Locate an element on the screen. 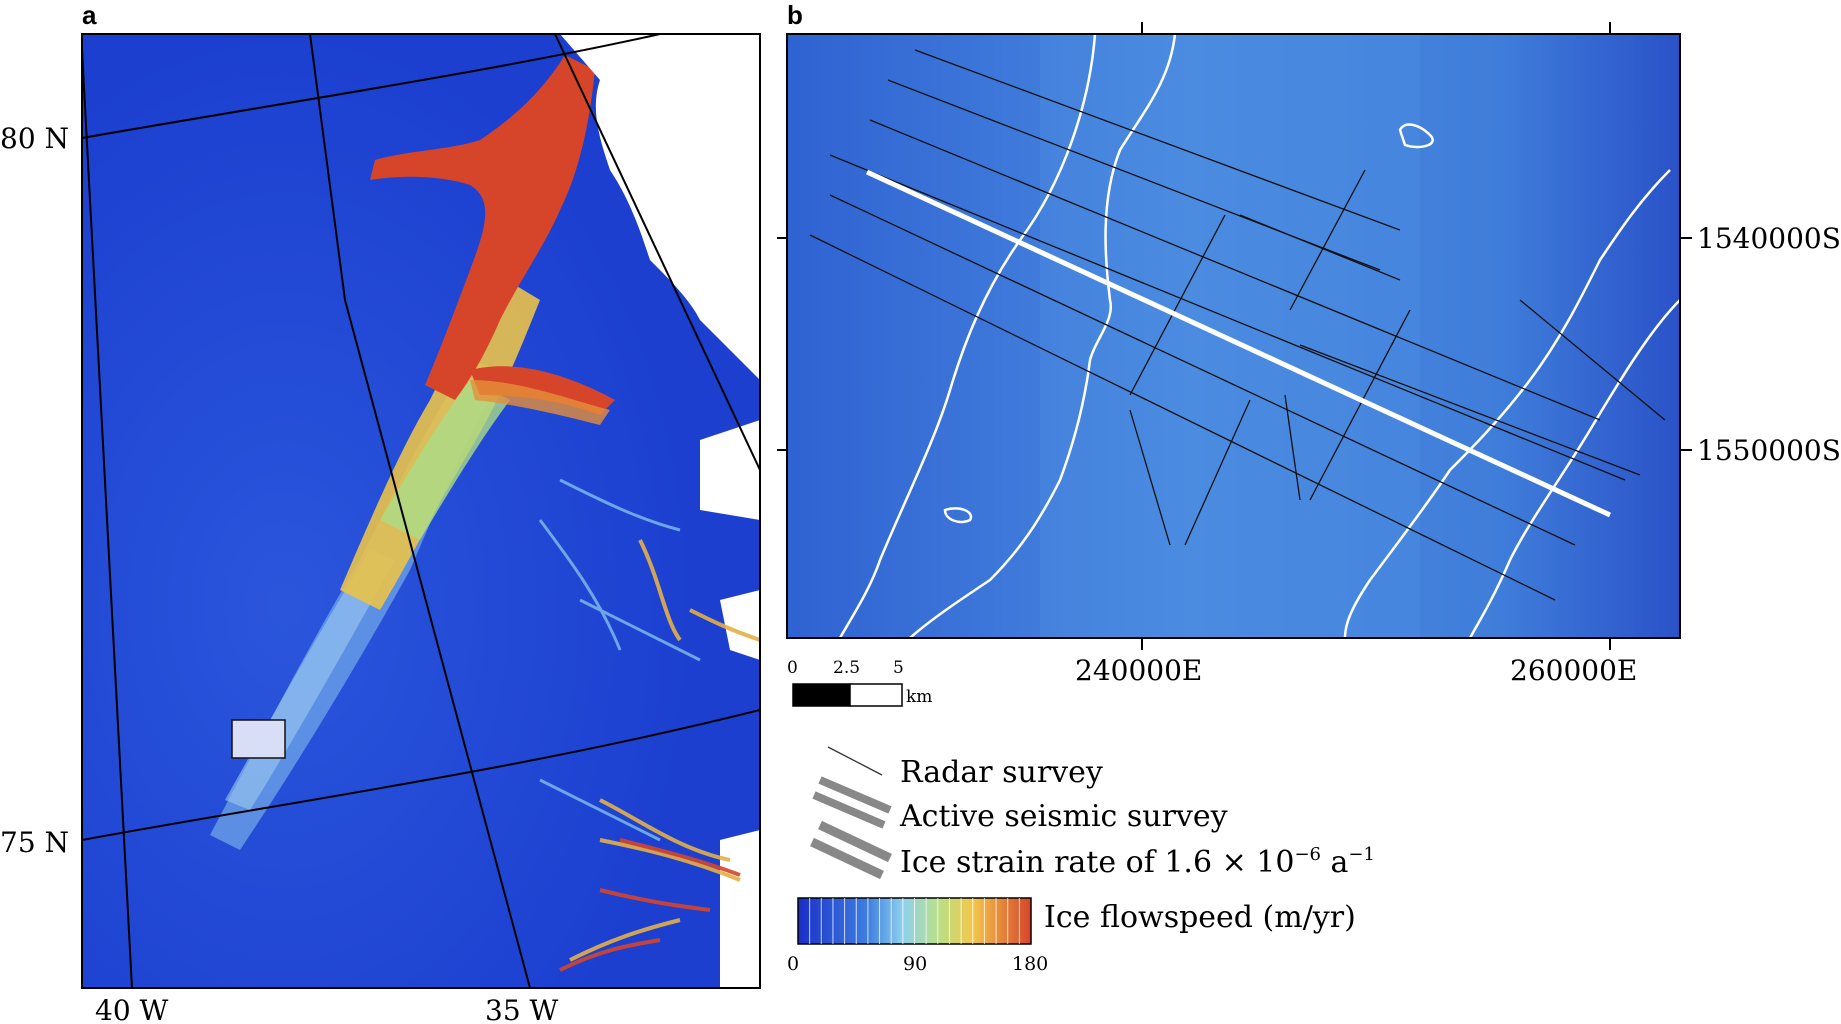  easting-label-260000e: 260000E is located at coordinates (1573, 670).